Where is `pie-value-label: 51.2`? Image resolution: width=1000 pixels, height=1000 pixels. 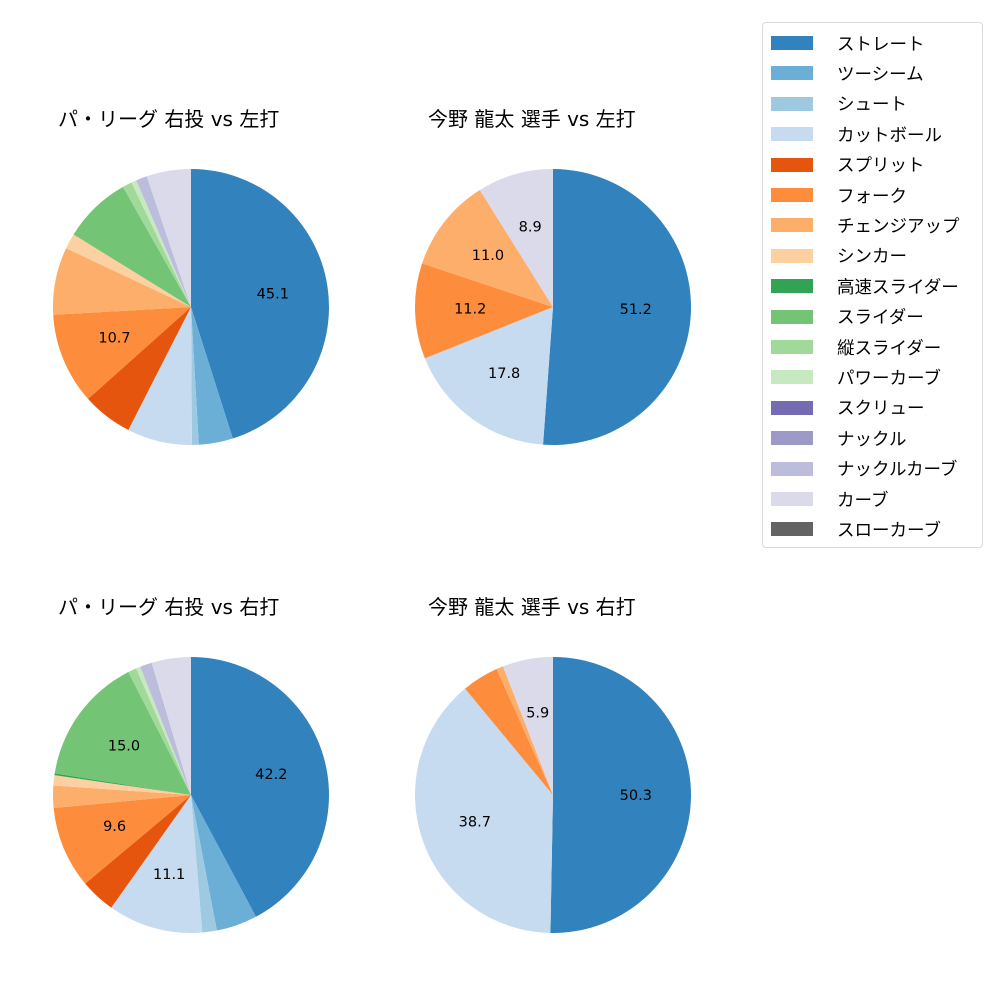 pie-value-label: 51.2 is located at coordinates (636, 310).